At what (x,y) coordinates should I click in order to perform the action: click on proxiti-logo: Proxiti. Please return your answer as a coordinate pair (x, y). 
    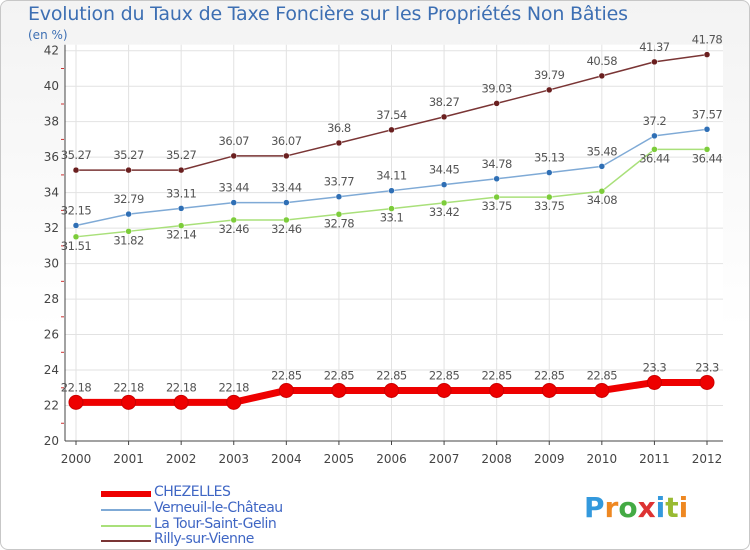
    Looking at the image, I should click on (636, 507).